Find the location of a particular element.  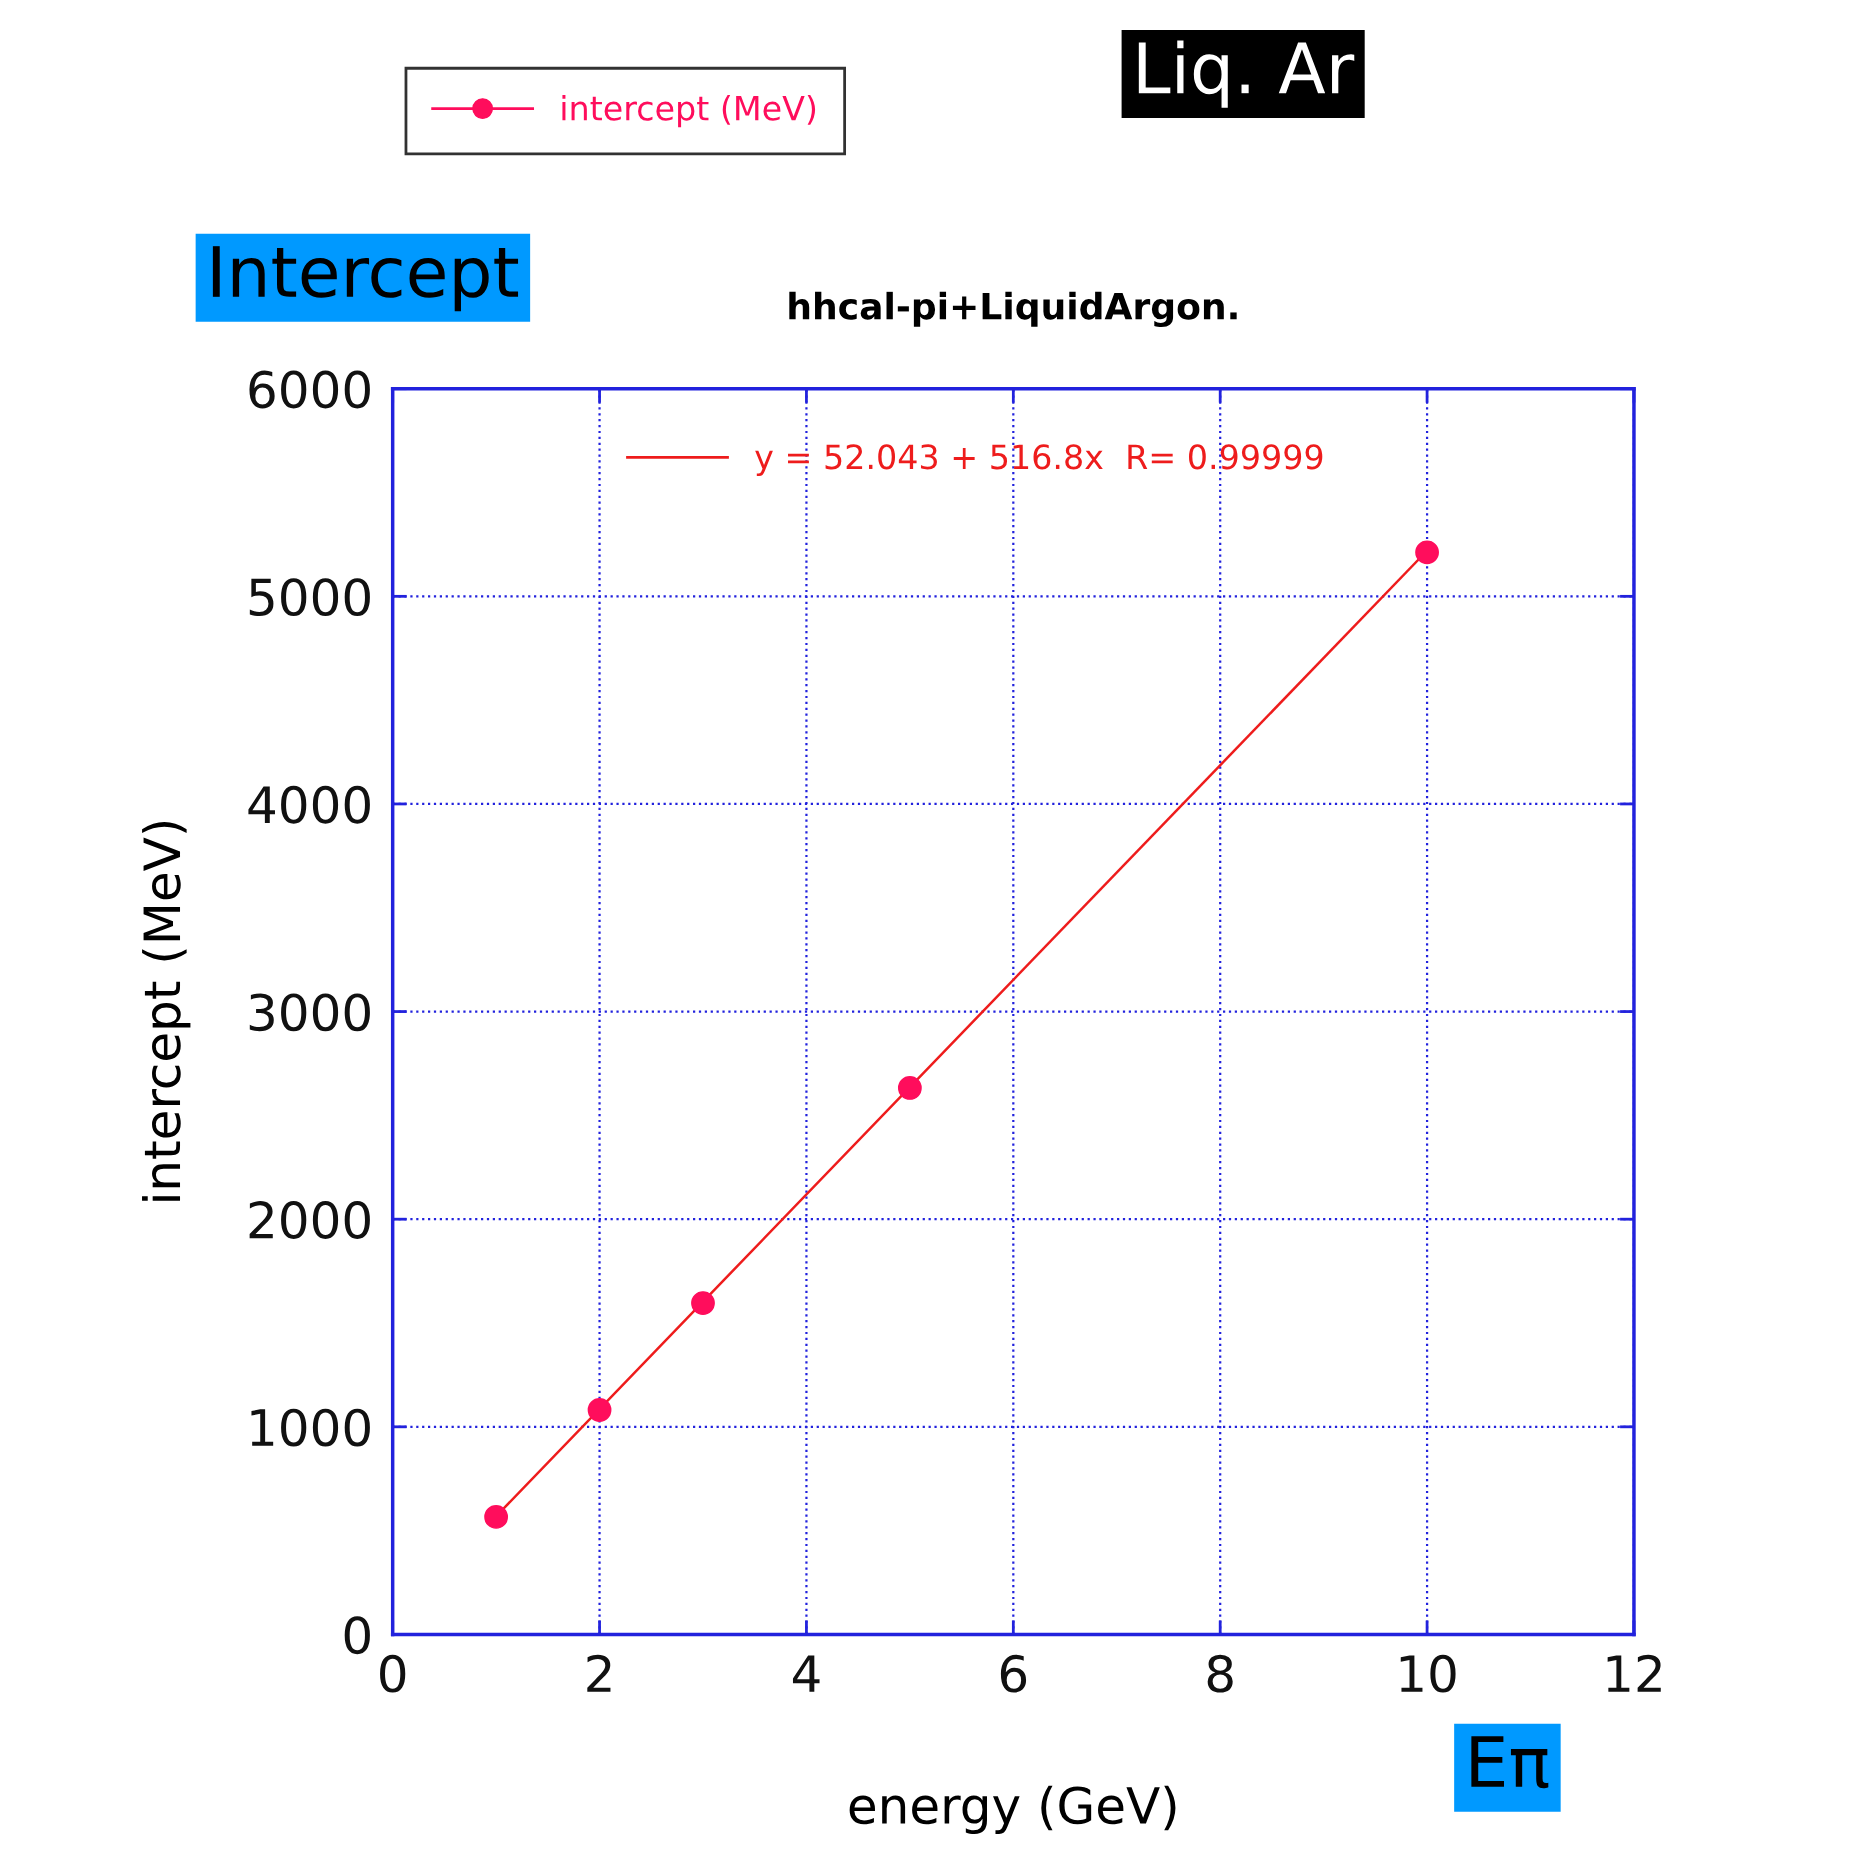

y-axis-title: intercept (MeV) is located at coordinates (166, 1011).